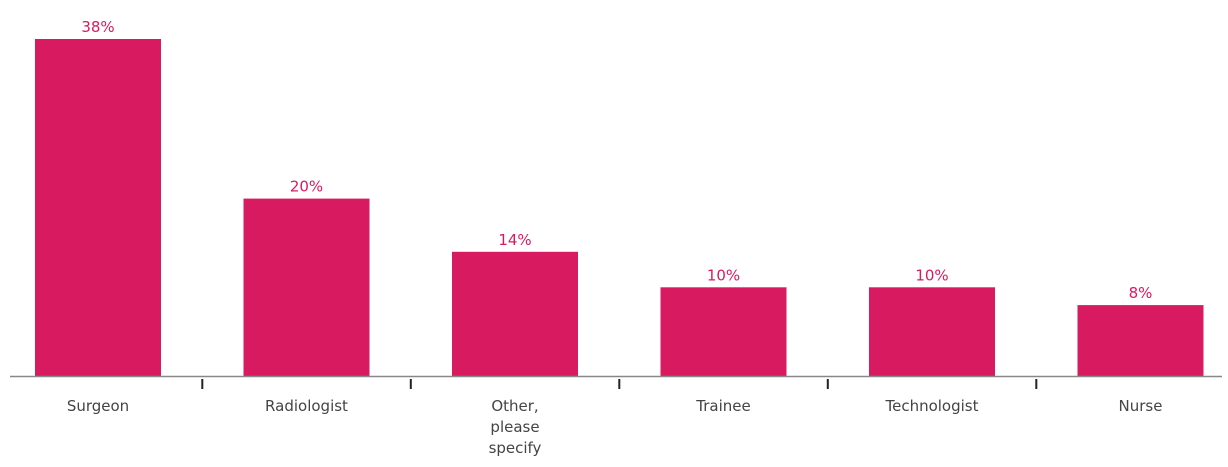 The width and height of the screenshot is (1228, 467). Describe the element at coordinates (1141, 293) in the screenshot. I see `bar-value-label-5: 8%` at that location.